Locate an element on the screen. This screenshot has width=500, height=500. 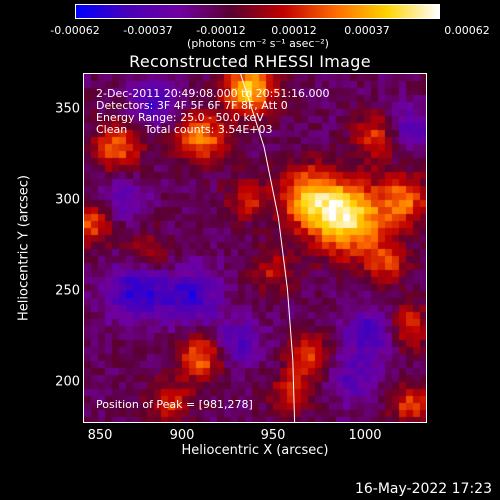
colorbar-tick-label: -0.00062 is located at coordinates (75, 30).